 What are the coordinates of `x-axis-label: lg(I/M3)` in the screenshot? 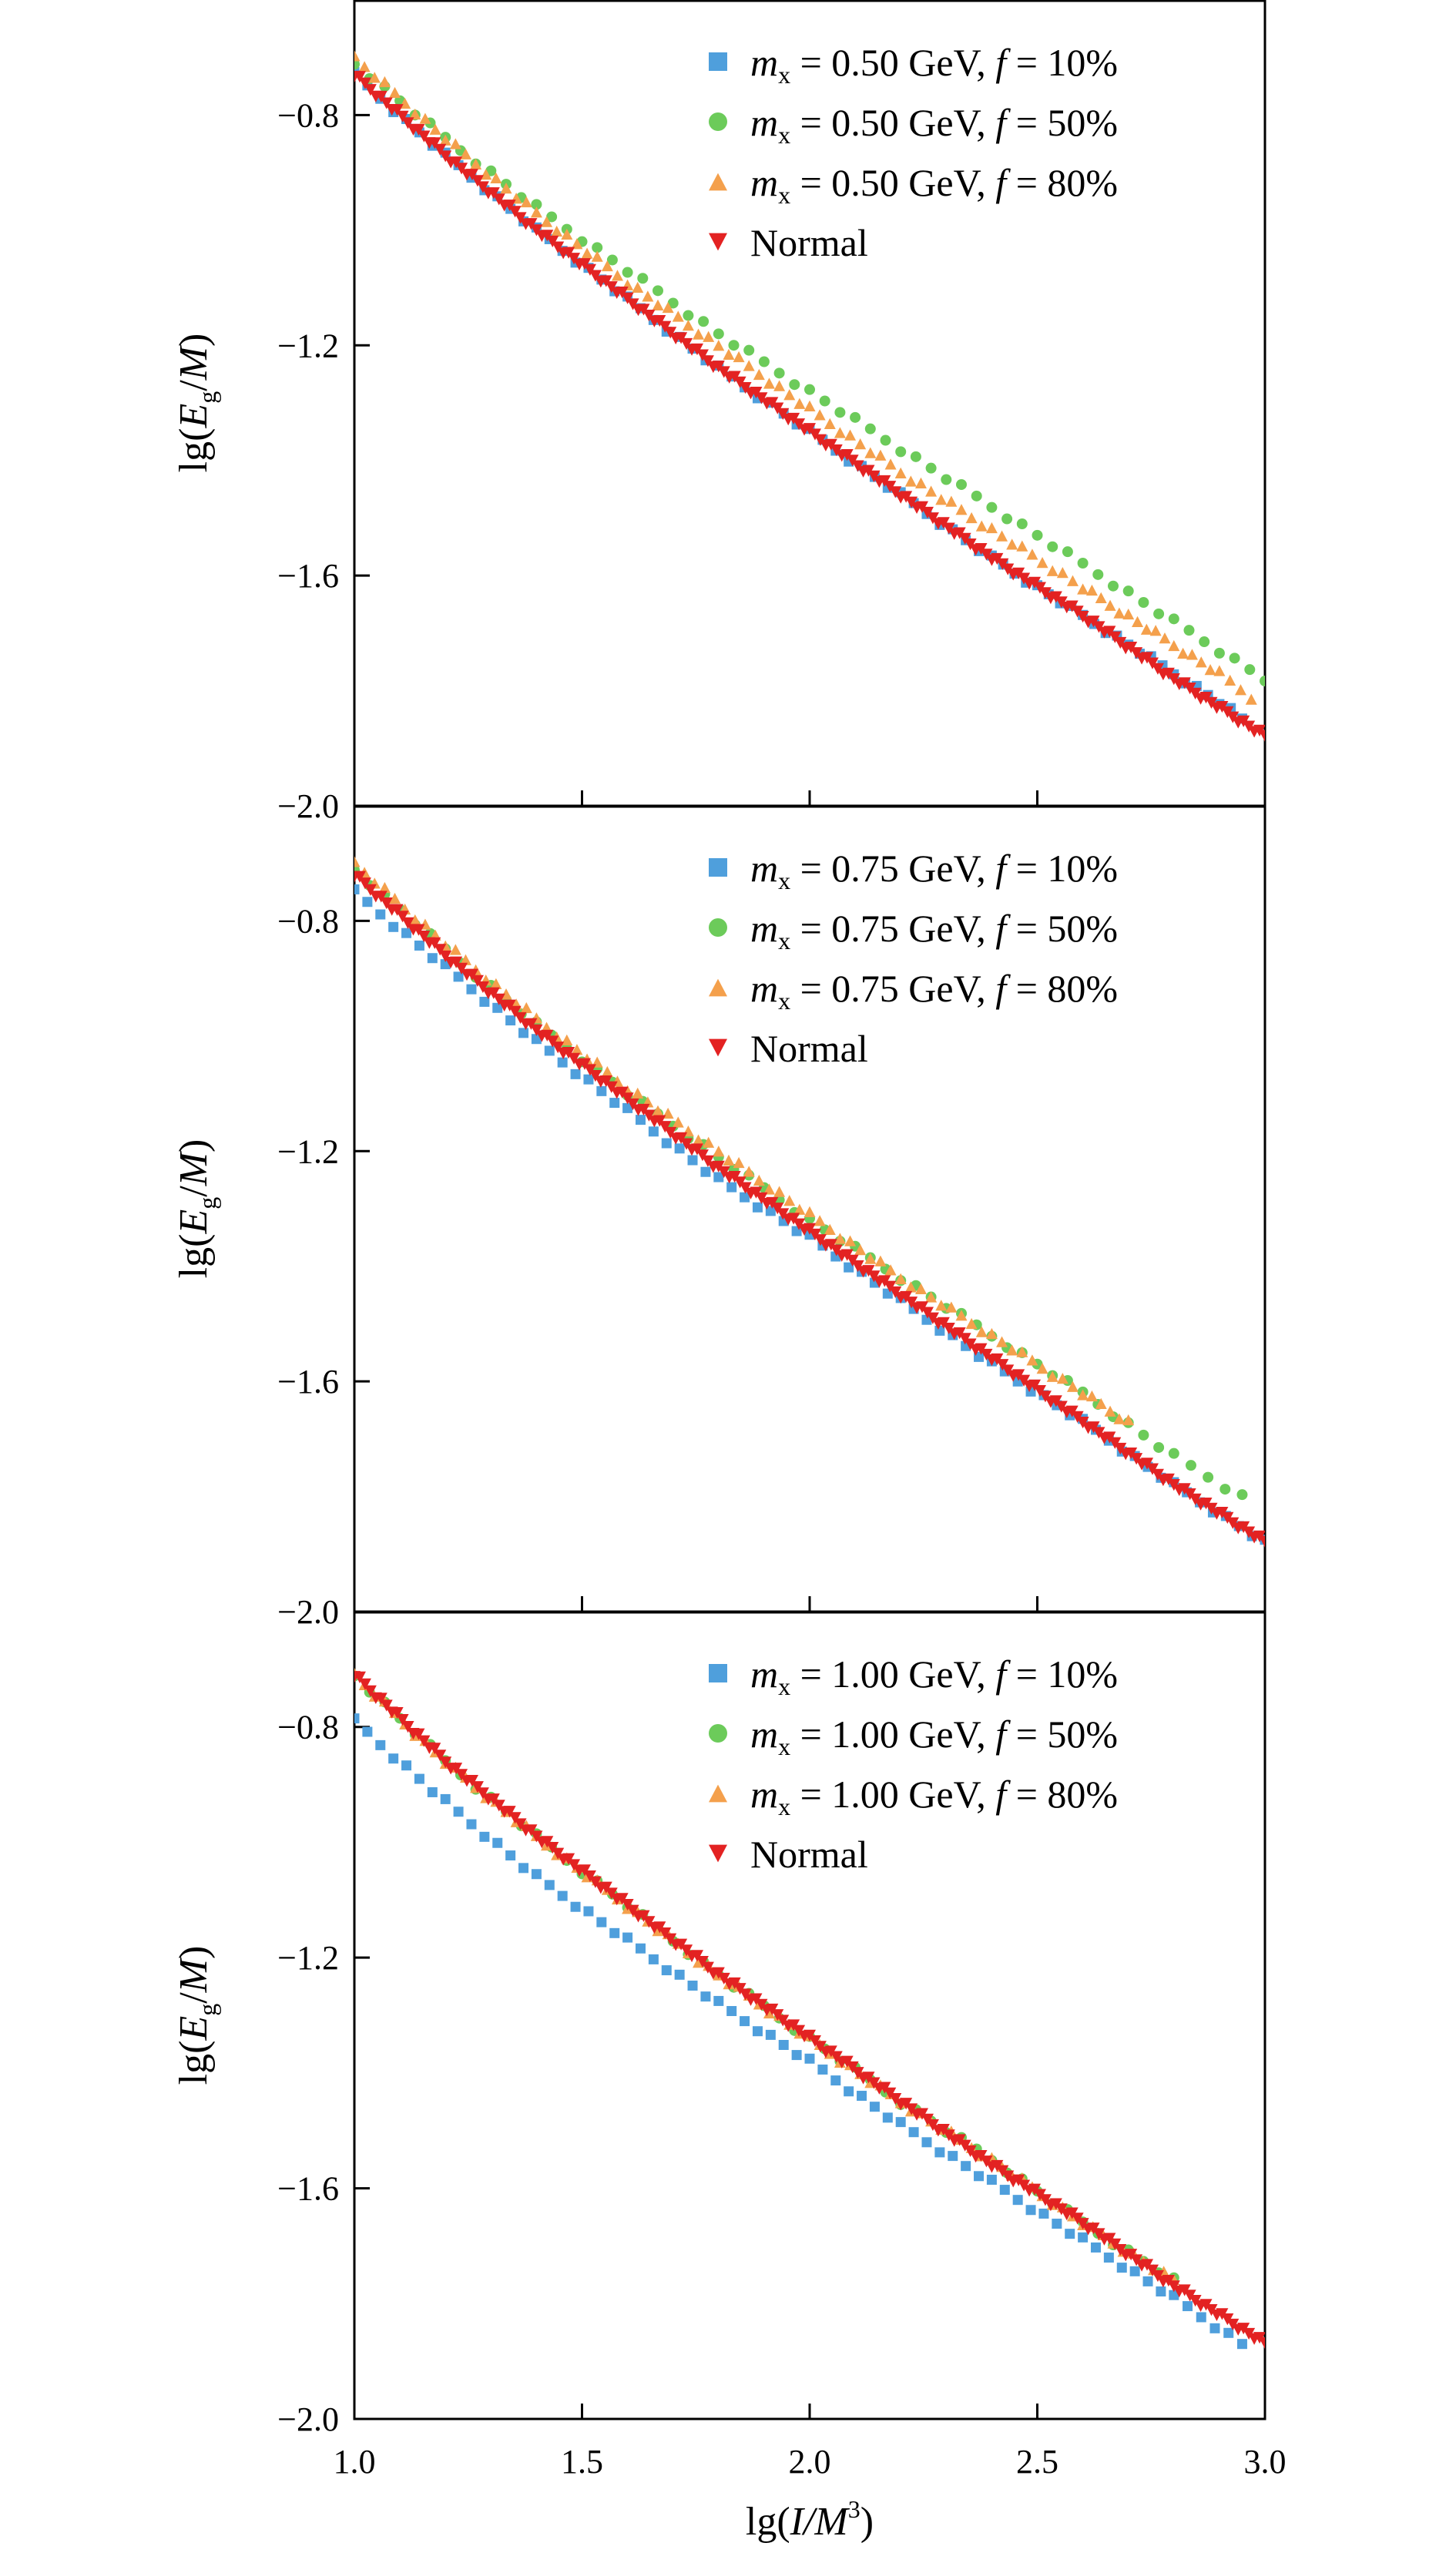 It's located at (810, 2519).